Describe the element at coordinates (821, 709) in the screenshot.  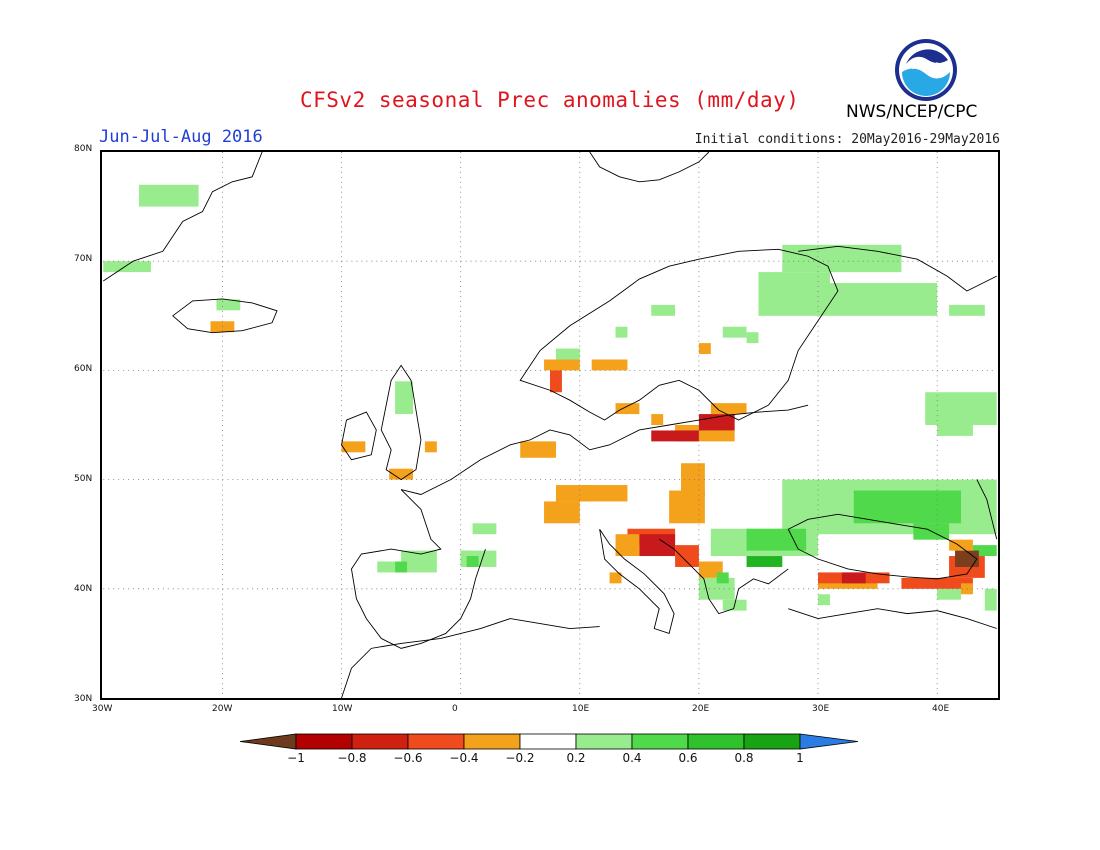
I see `lon-tick-label: 30E` at that location.